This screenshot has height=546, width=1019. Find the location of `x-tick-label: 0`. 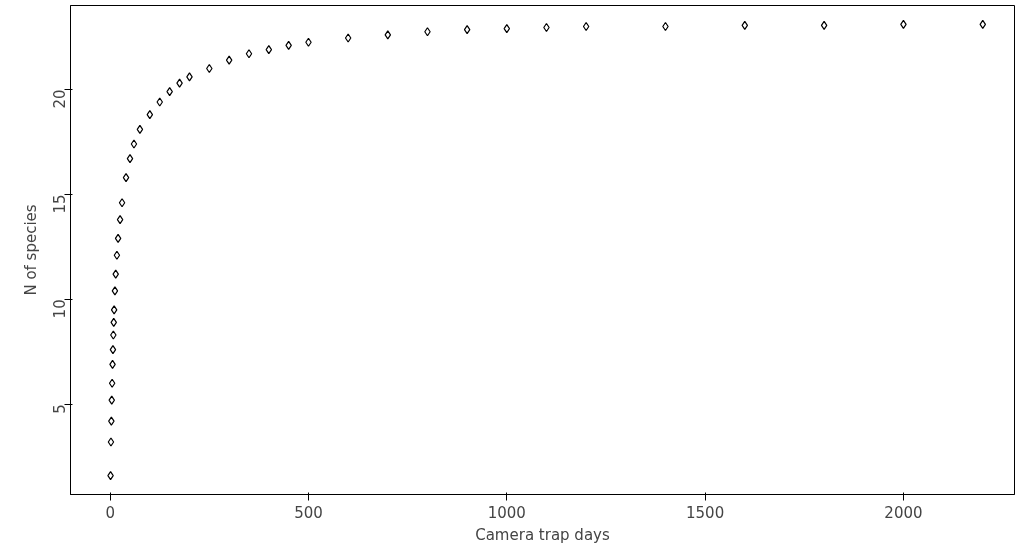

x-tick-label: 0 is located at coordinates (110, 512).